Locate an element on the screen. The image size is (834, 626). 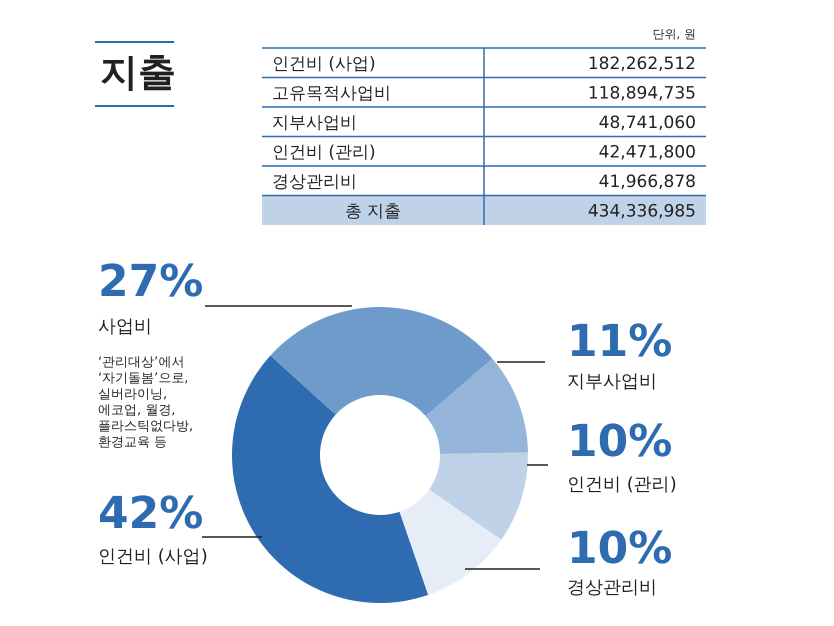
text: 단위, 원 is located at coordinates (674, 34).